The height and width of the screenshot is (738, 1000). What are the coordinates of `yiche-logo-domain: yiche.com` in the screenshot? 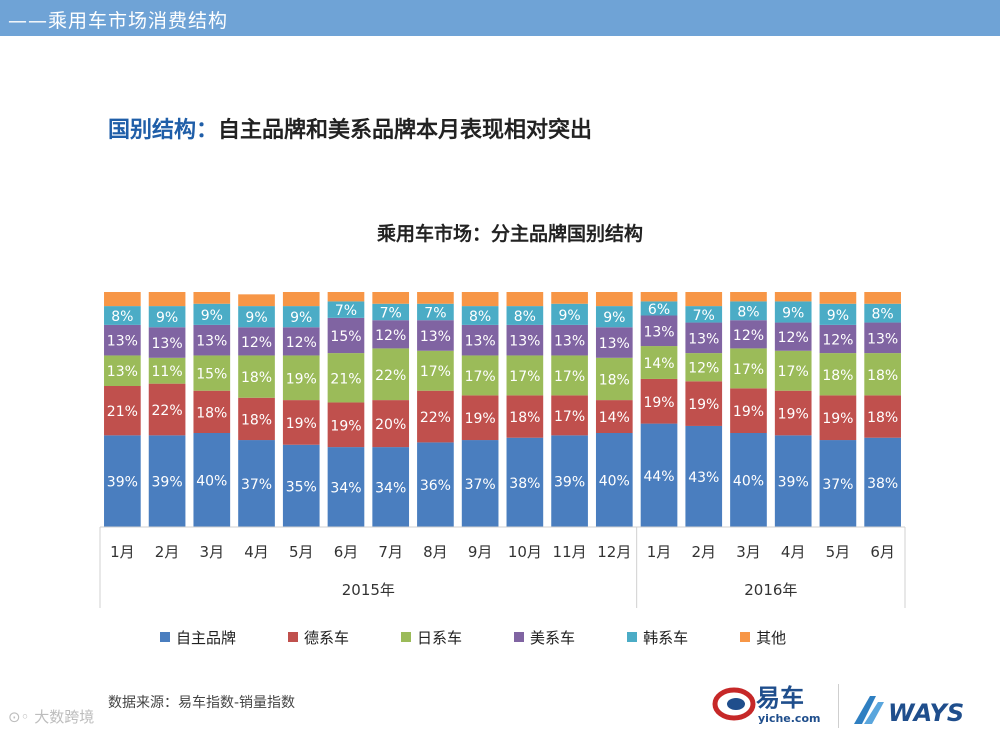 It's located at (789, 718).